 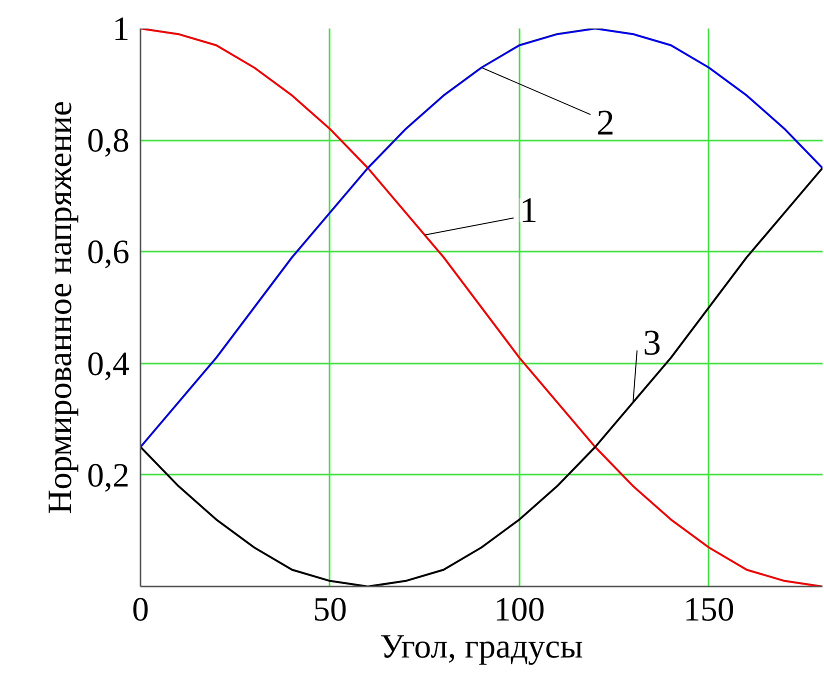 I want to click on y-tick-label: 0,4, so click(x=108, y=364).